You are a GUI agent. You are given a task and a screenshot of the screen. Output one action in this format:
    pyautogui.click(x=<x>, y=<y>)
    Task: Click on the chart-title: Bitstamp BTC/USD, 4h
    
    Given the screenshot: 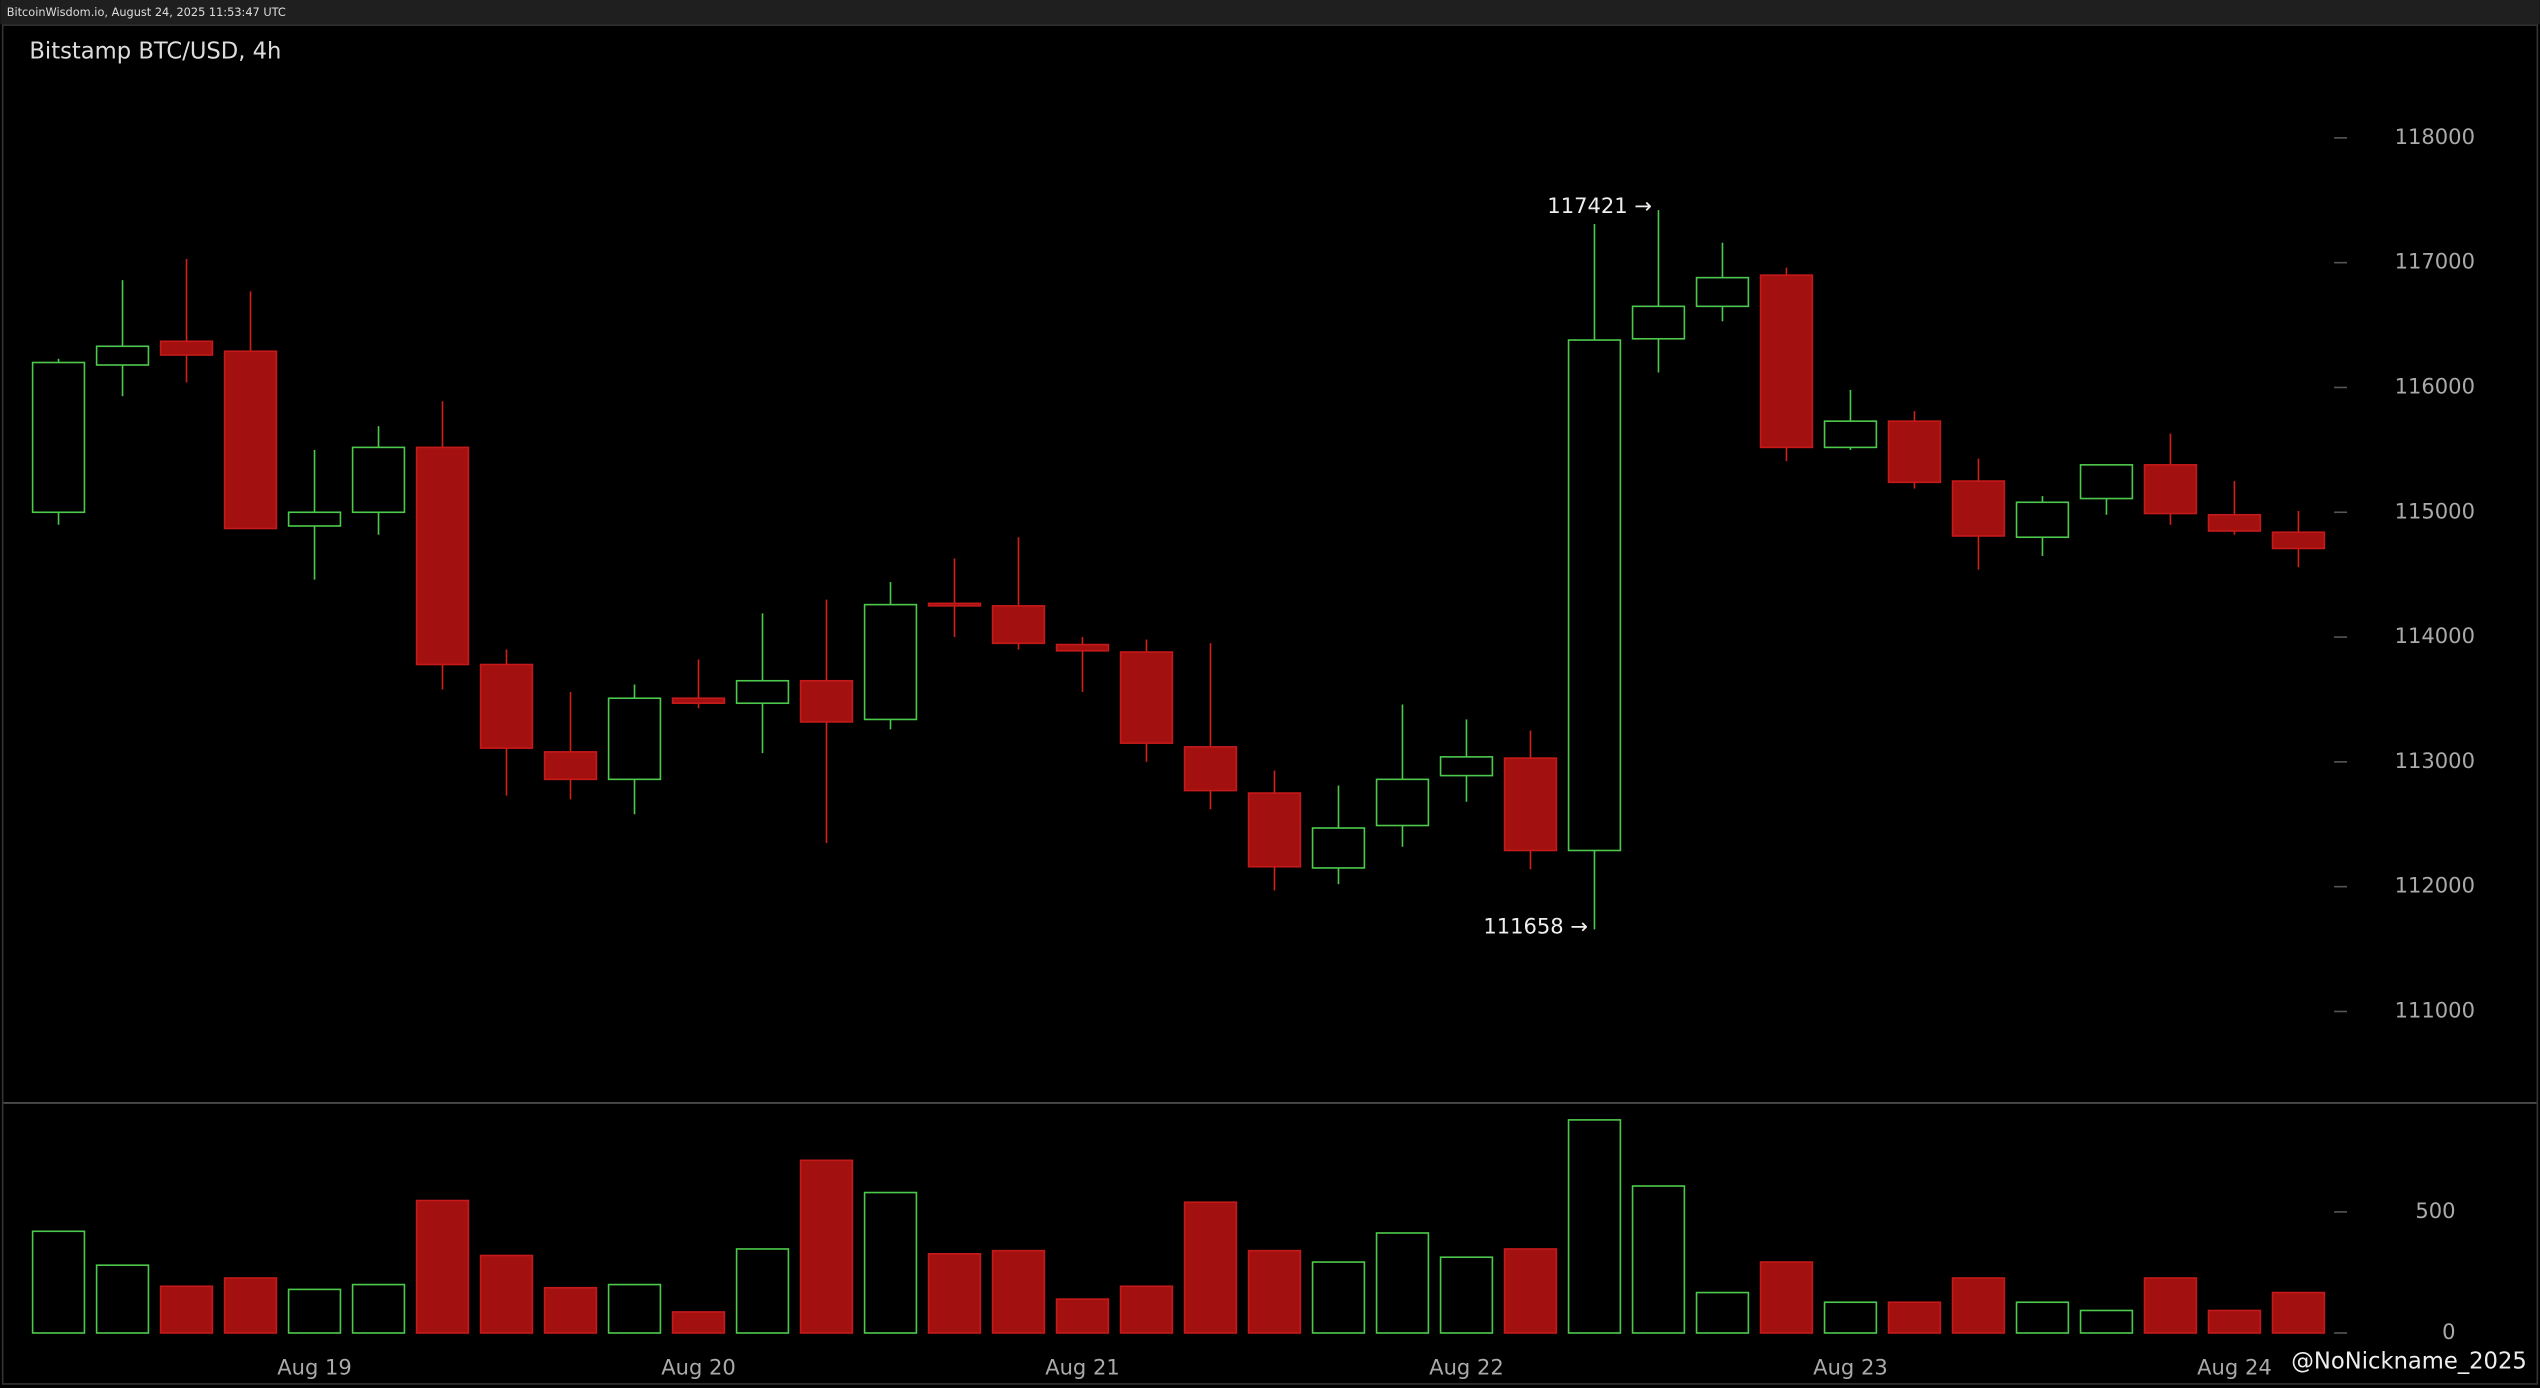 What is the action you would take?
    pyautogui.click(x=155, y=51)
    